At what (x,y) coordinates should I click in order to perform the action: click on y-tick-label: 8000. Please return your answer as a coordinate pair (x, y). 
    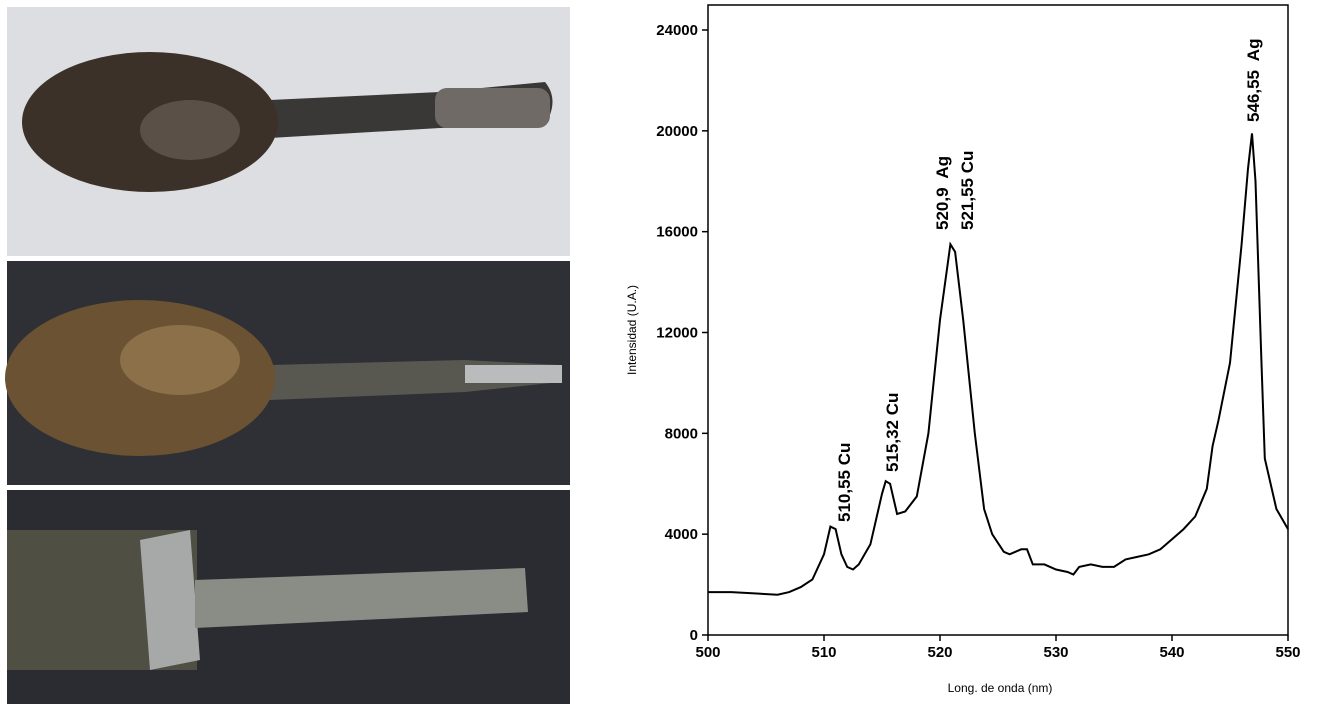
    Looking at the image, I should click on (681, 433).